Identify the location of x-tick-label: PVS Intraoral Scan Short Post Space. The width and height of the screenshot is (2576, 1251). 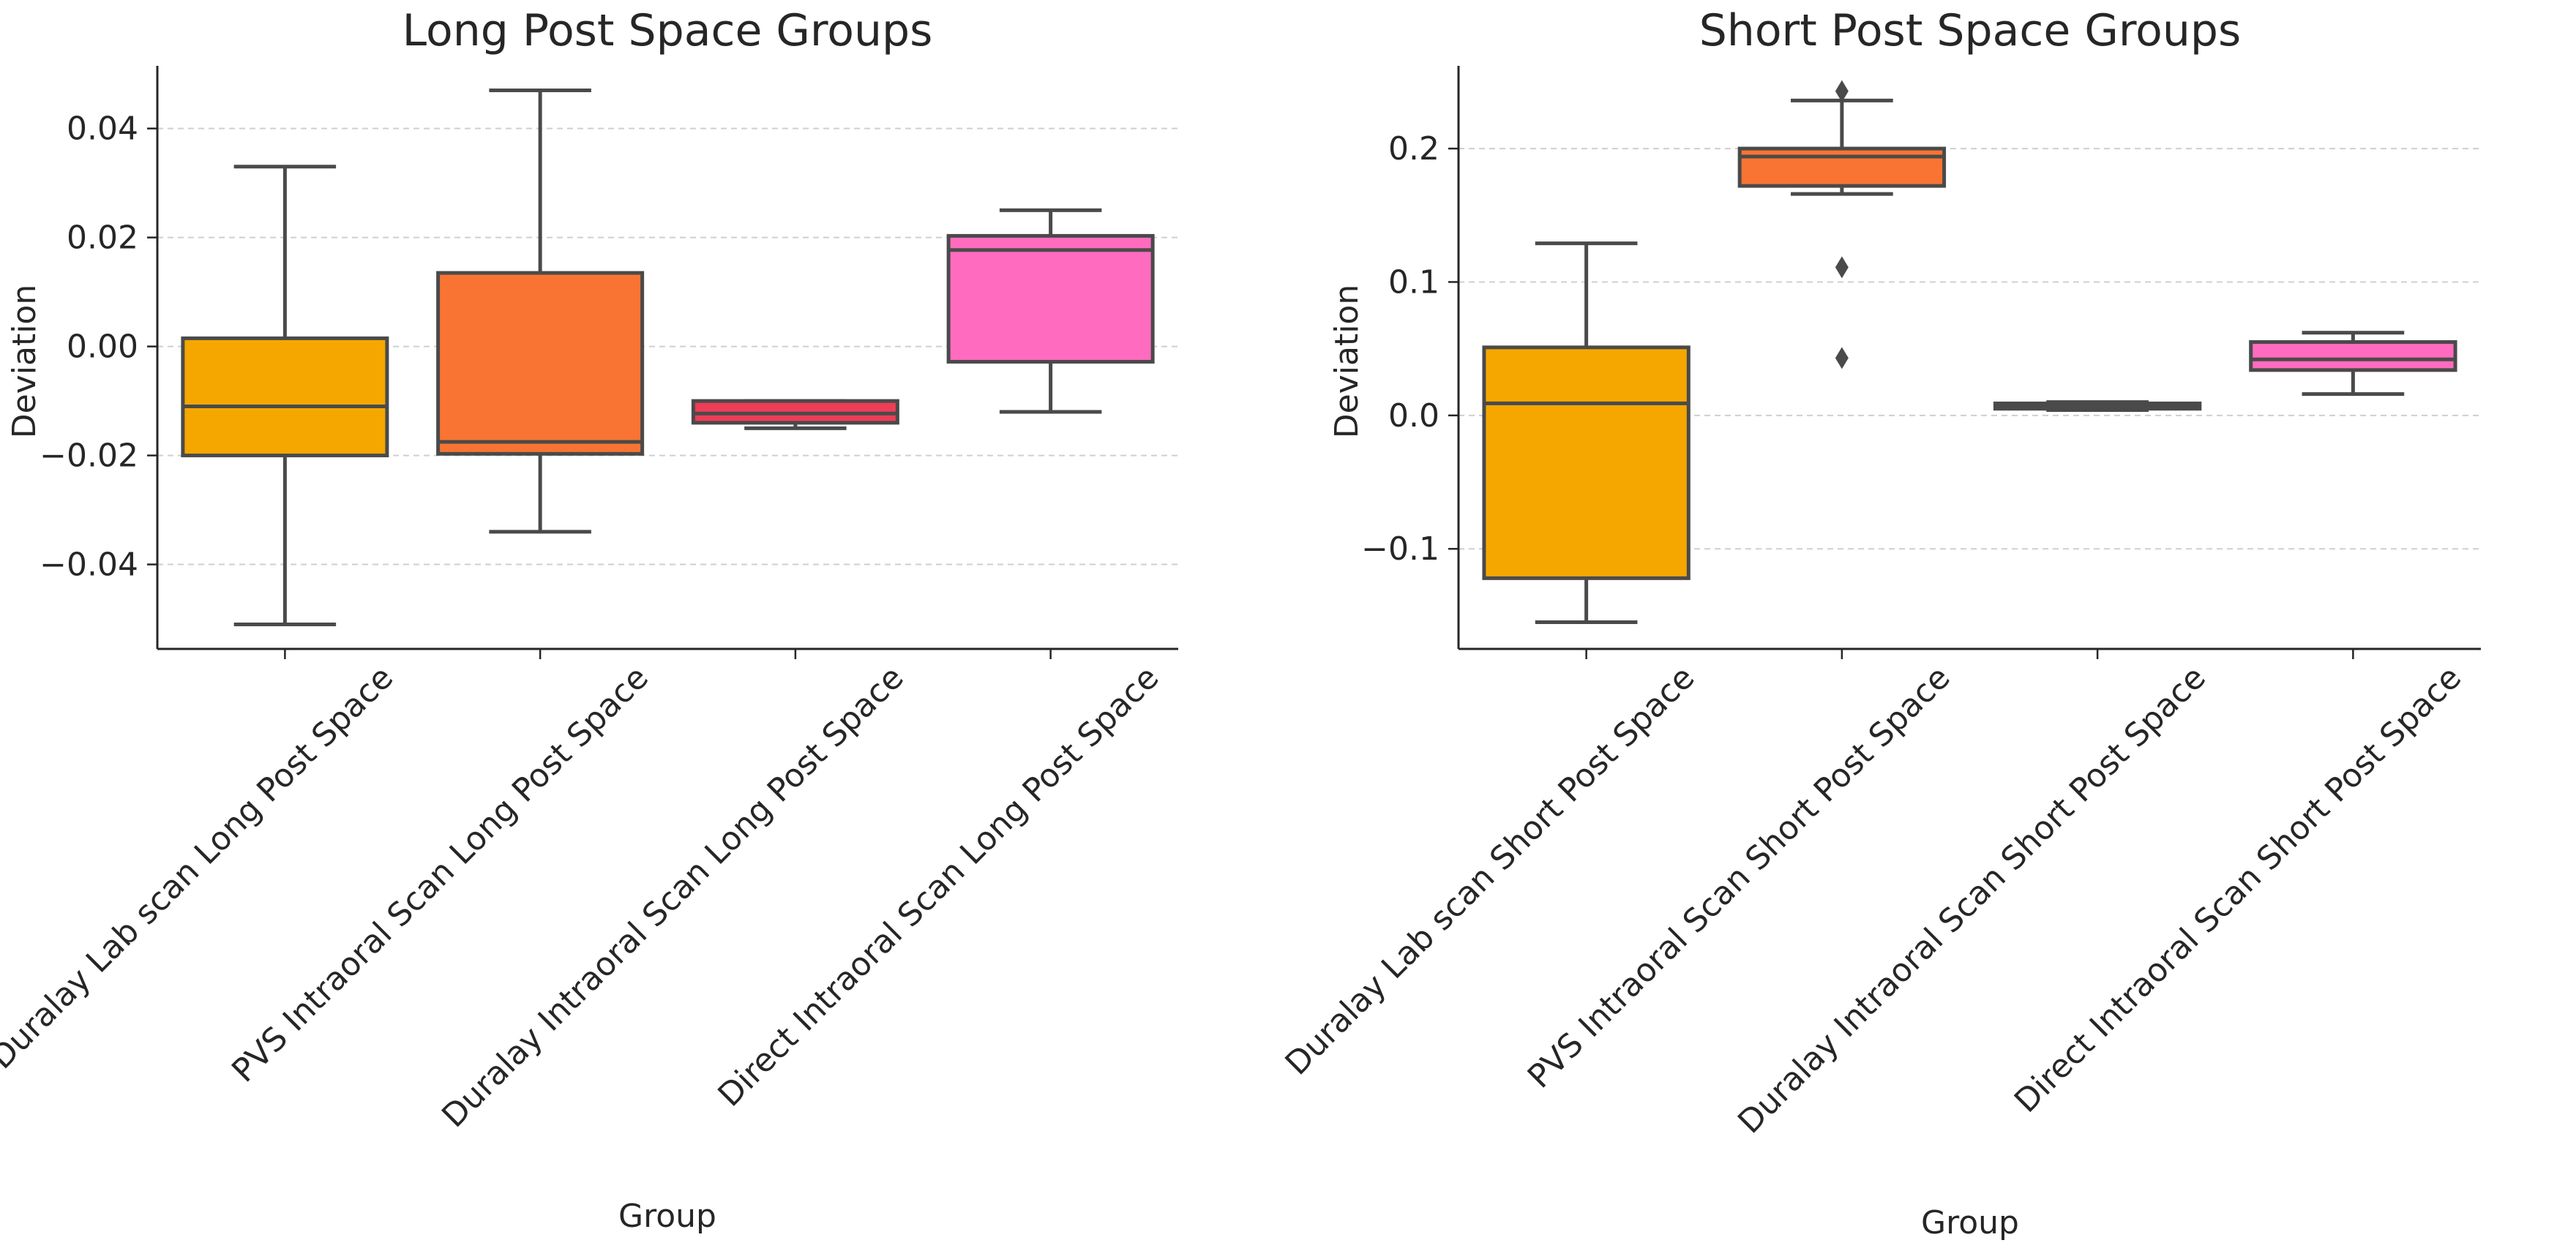
(1739, 878).